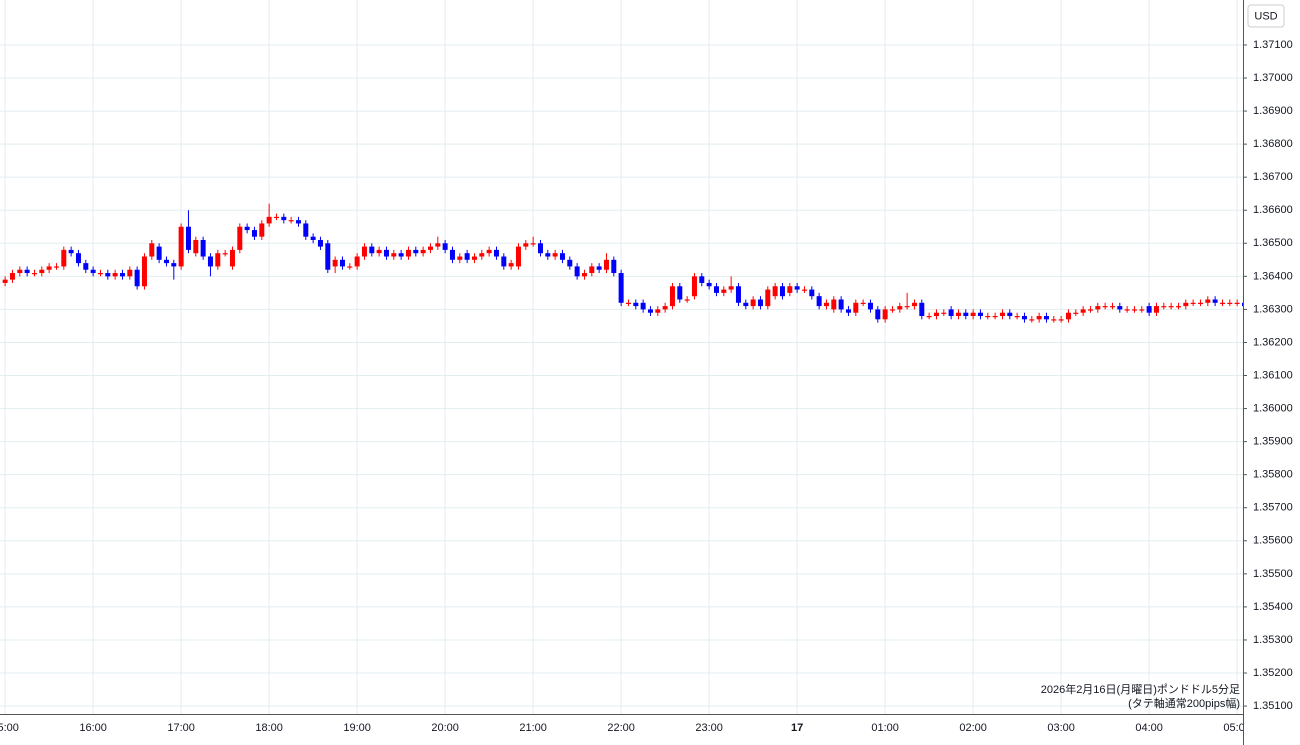 This screenshot has width=1300, height=745. What do you see at coordinates (1273, 475) in the screenshot?
I see `y-tick-label: 1.35800` at bounding box center [1273, 475].